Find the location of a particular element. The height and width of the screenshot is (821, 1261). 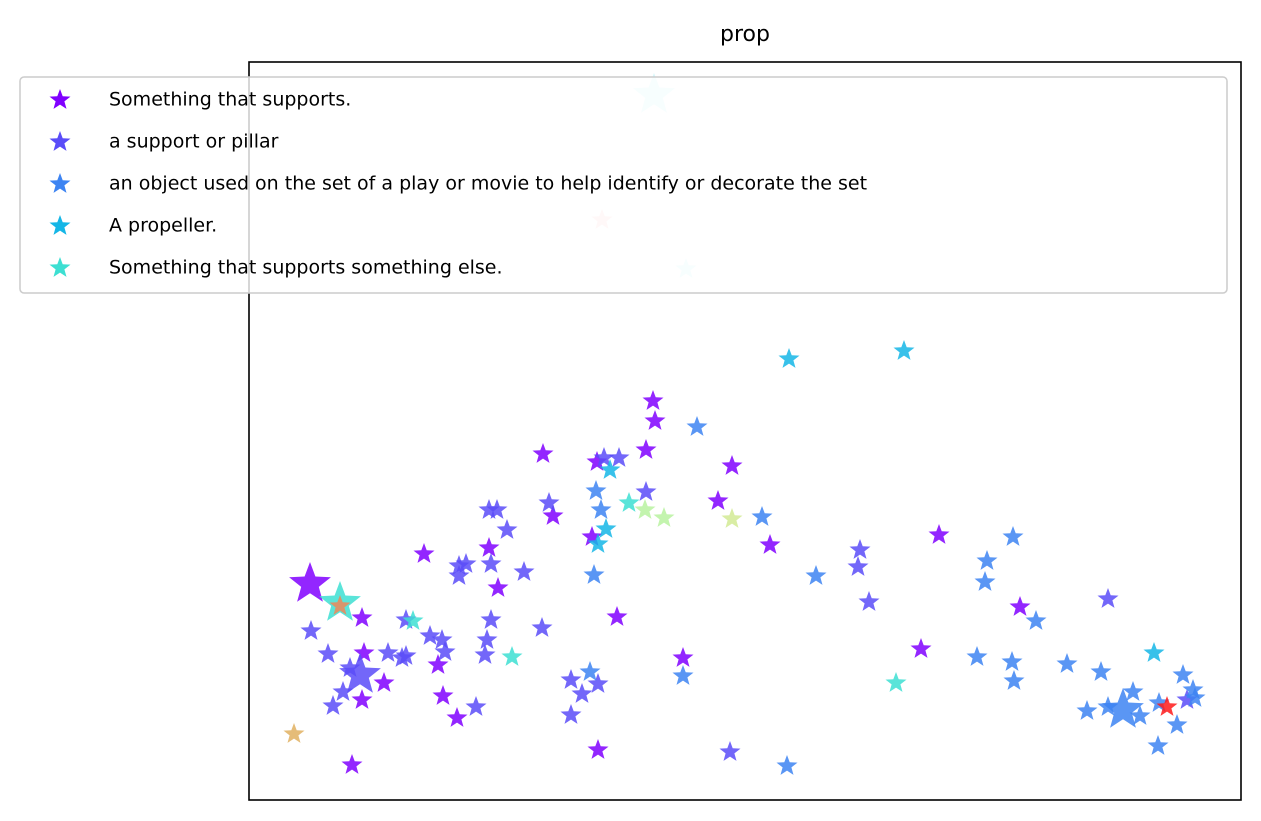

legend-label: a support or pillar is located at coordinates (194, 142).